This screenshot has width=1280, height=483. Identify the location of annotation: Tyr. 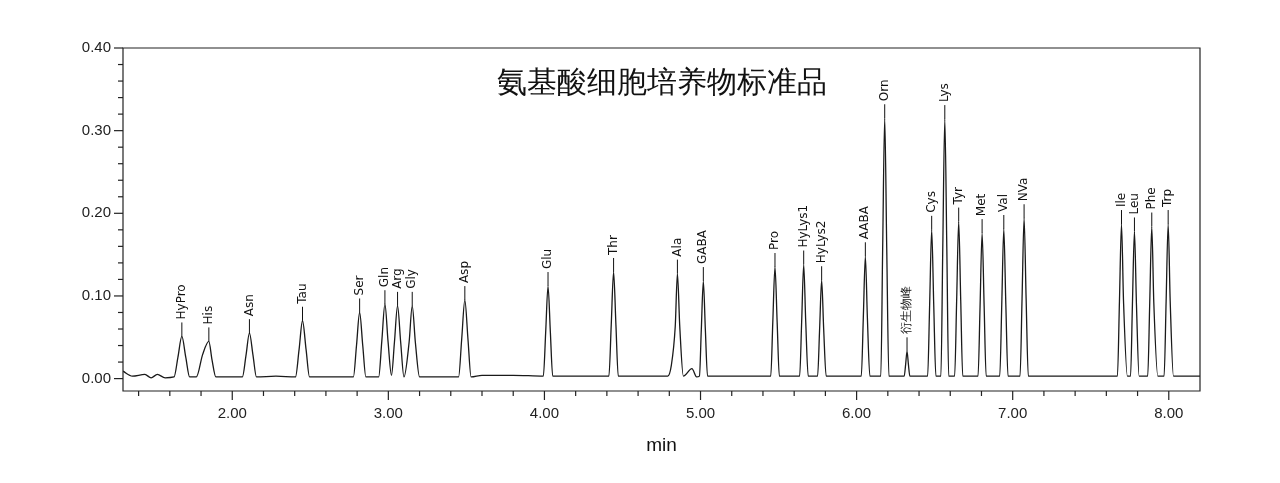
(957, 196).